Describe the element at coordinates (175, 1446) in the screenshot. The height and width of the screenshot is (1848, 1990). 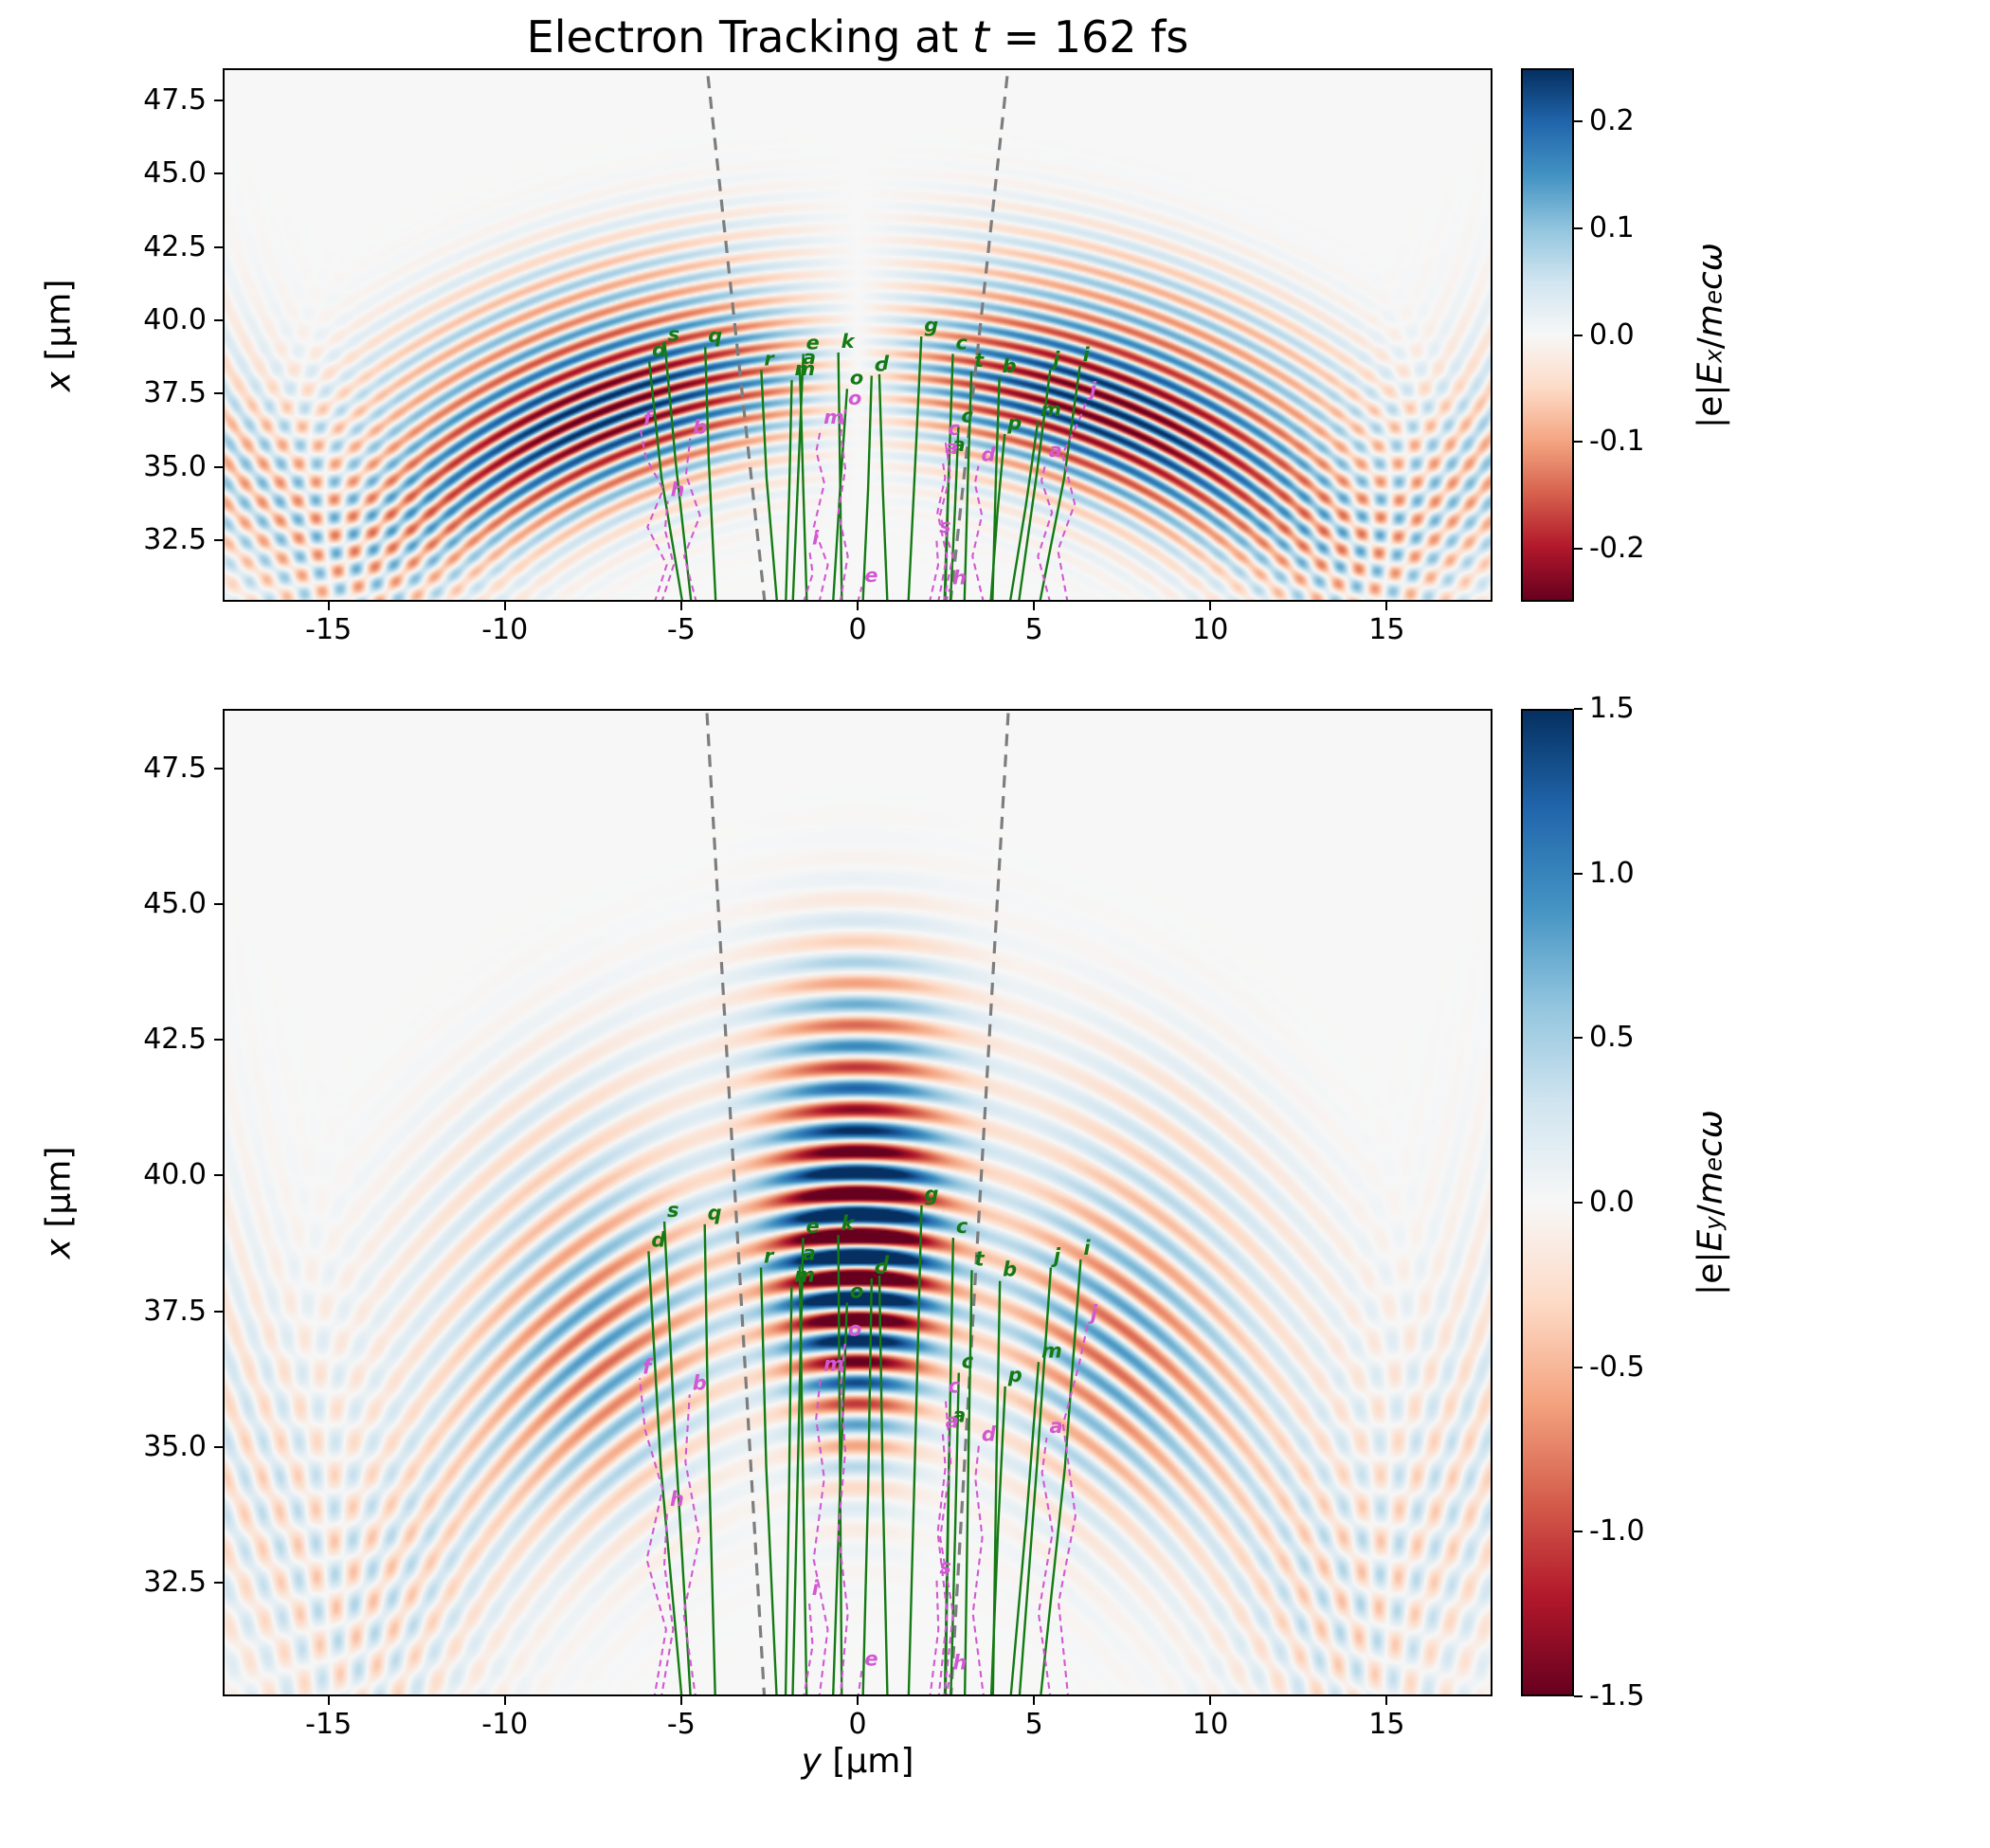
I see `y-tick-label: 35.0` at that location.